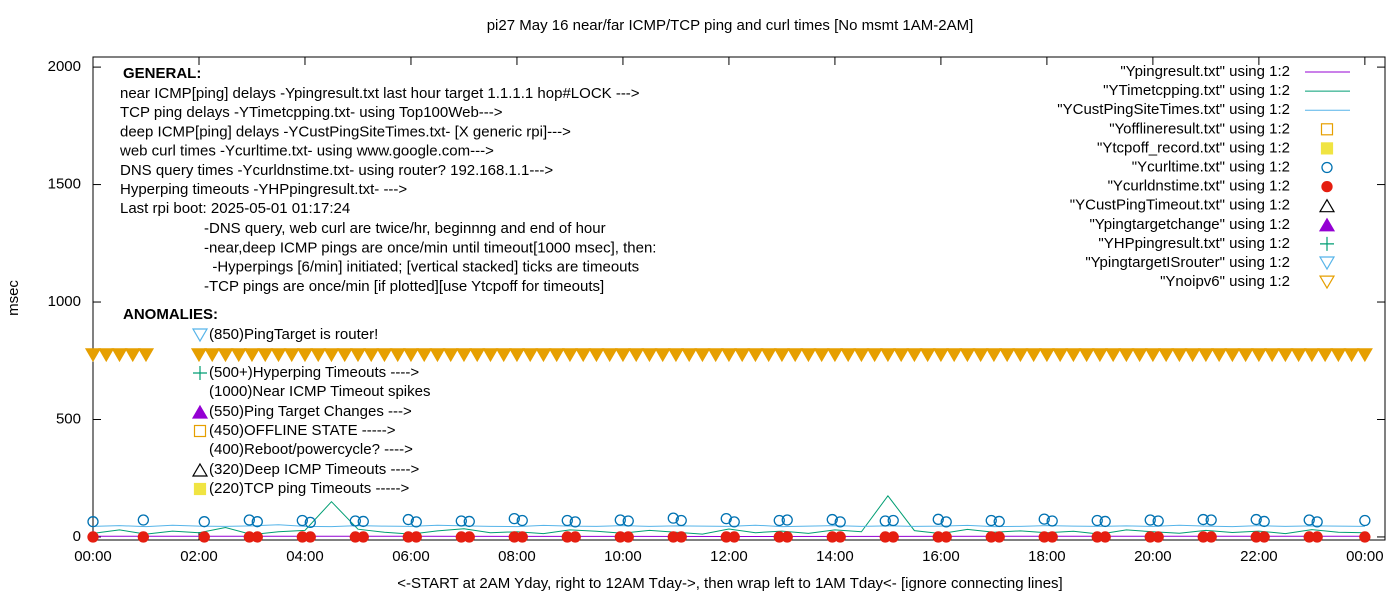  What do you see at coordinates (941, 556) in the screenshot?
I see `x-tick-label: 16:00` at bounding box center [941, 556].